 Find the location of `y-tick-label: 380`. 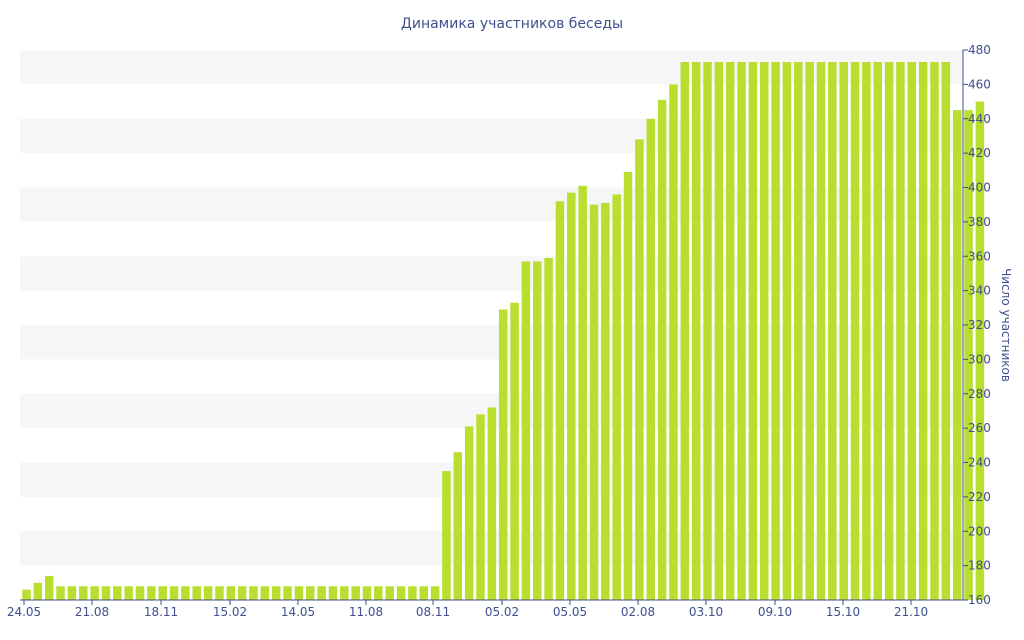

y-tick-label: 380 is located at coordinates (979, 222).